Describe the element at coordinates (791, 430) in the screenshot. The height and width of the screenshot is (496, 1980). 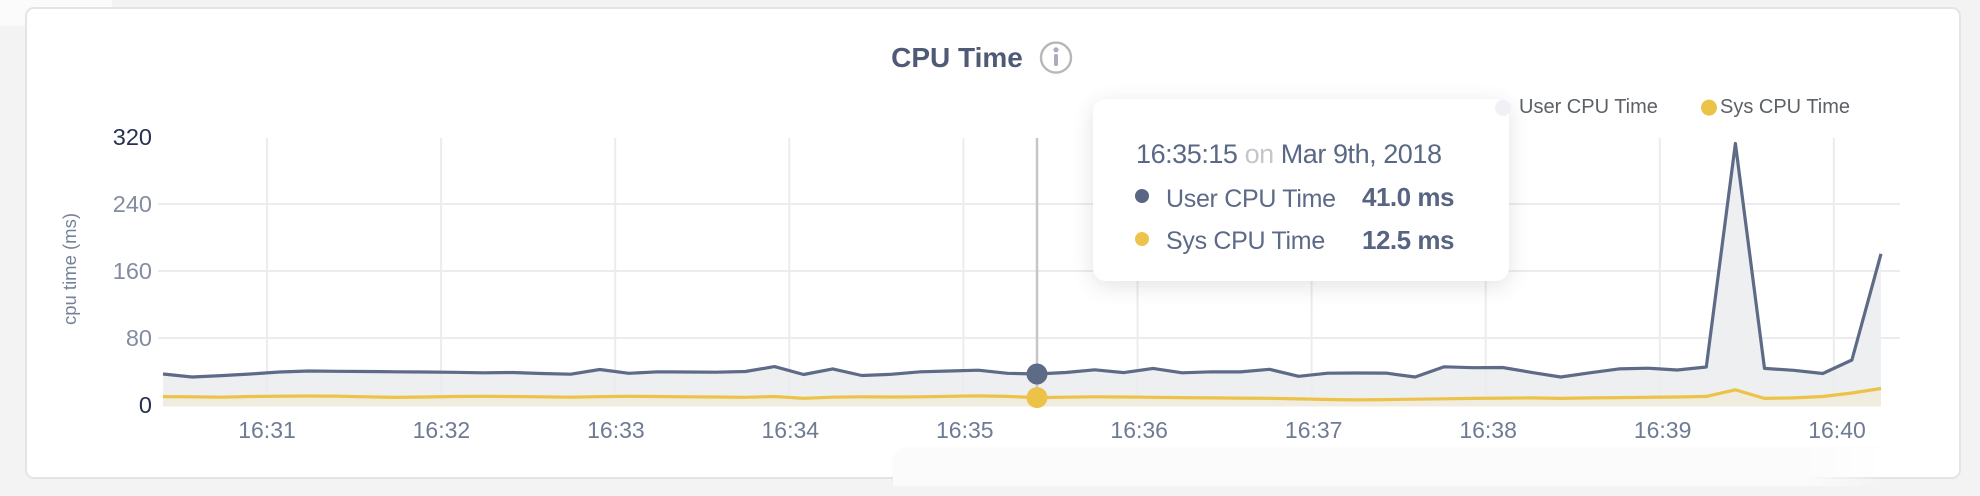
I see `svg-text: 16:34` at that location.